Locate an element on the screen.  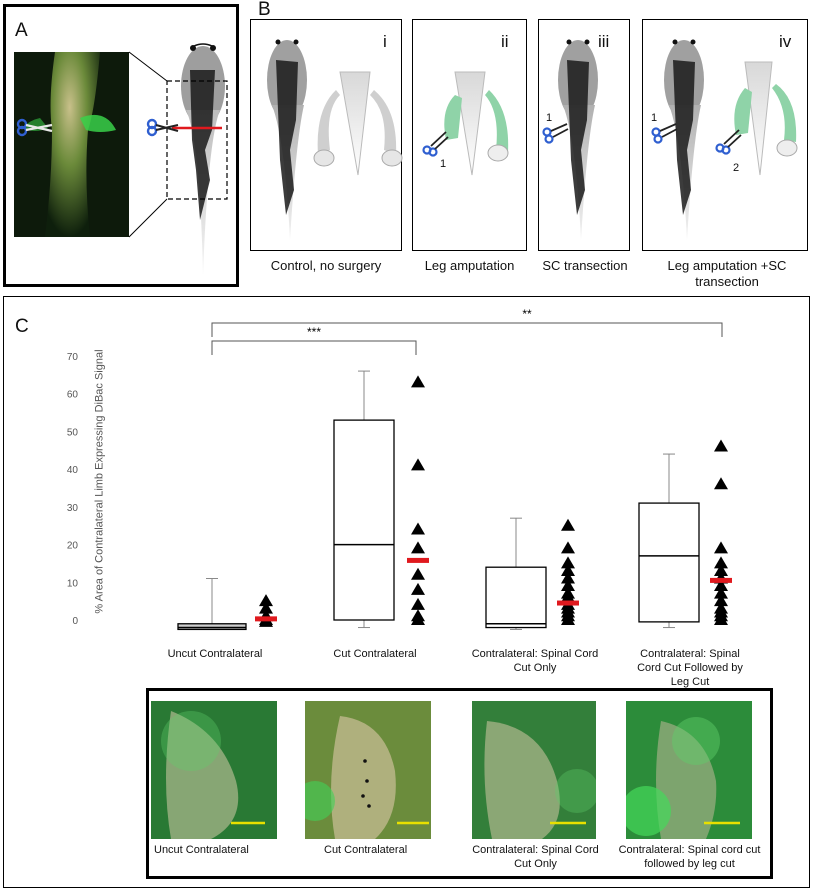
caption-leg-amputation-sc: Leg amputation +SC transection is located at coordinates (727, 273).